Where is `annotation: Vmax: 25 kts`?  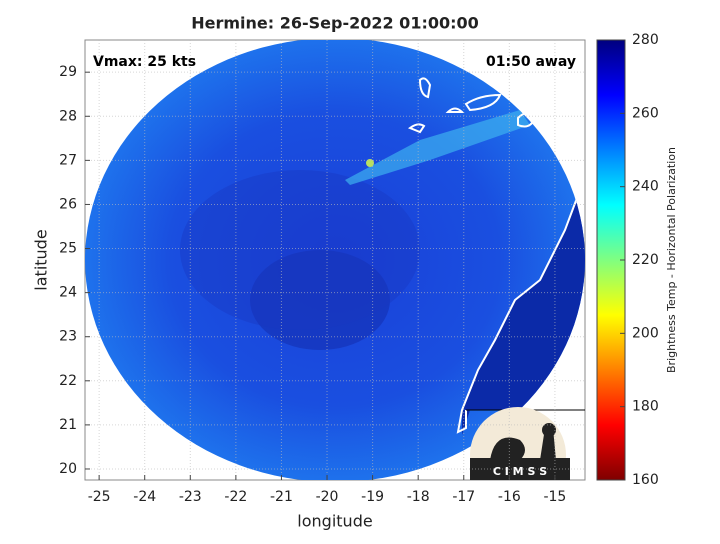
annotation: Vmax: 25 kts is located at coordinates (144, 62).